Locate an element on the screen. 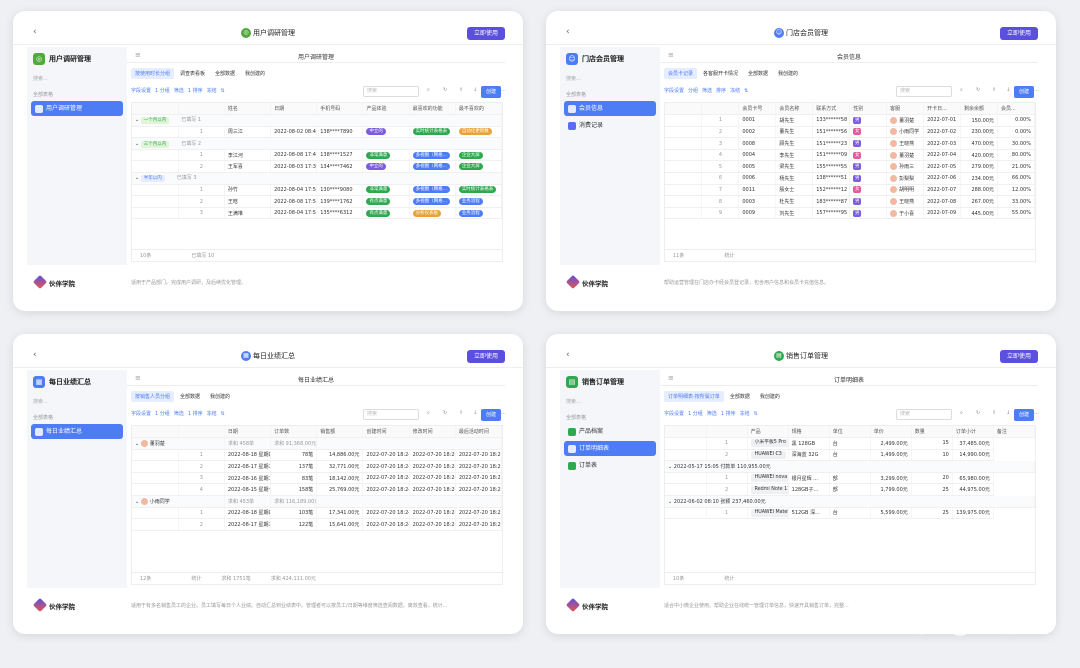 The height and width of the screenshot is (668, 1080). column-header: 剩余余额 is located at coordinates (979, 109).